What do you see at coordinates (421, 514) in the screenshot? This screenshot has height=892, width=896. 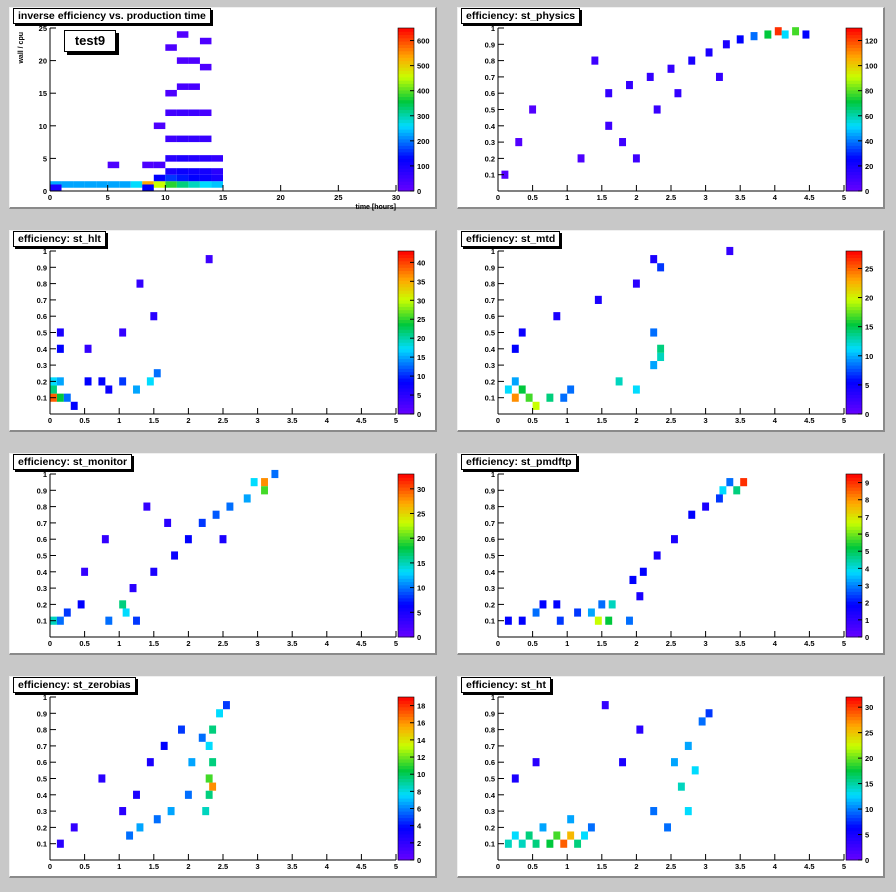 I see `colorbar-label: 25` at bounding box center [421, 514].